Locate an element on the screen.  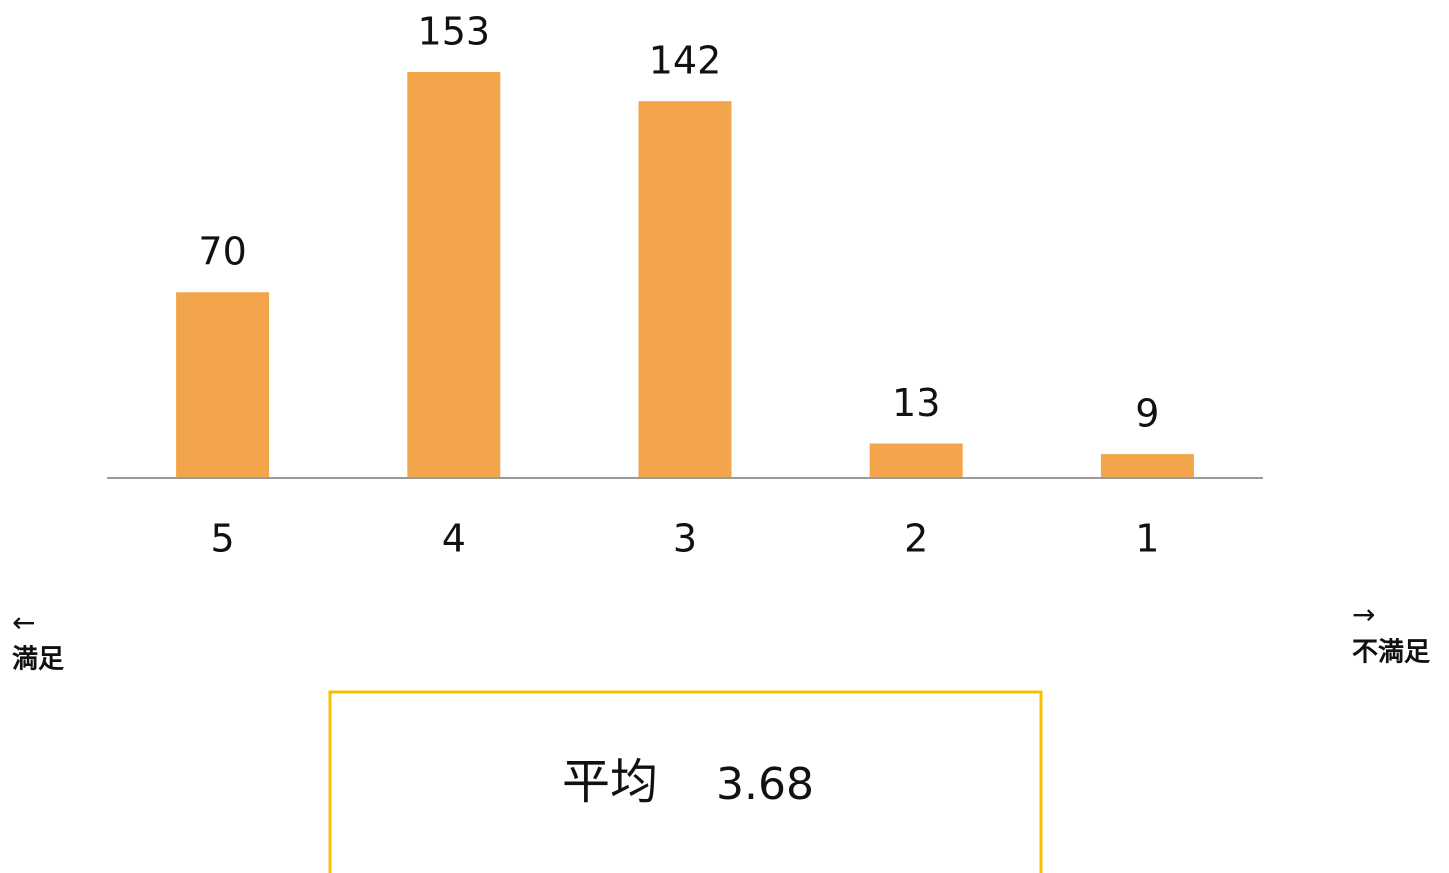
x-tick-label: 3 is located at coordinates (685, 539).